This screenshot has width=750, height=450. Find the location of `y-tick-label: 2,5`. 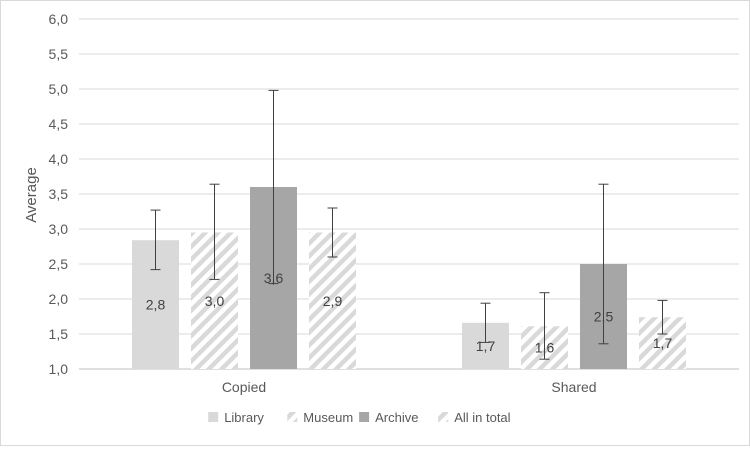

y-tick-label: 2,5 is located at coordinates (59, 264).